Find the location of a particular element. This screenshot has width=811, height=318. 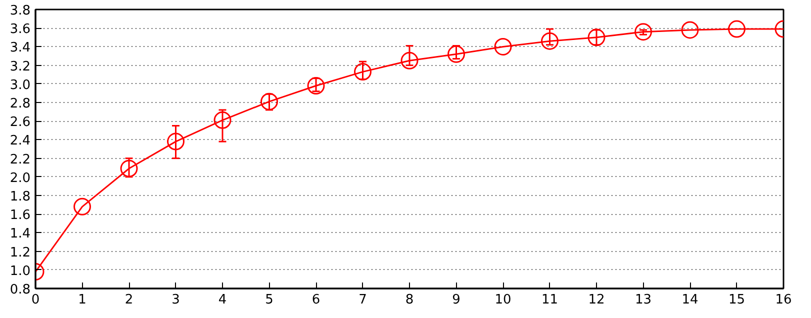

x-tick-label: 3 is located at coordinates (176, 300).